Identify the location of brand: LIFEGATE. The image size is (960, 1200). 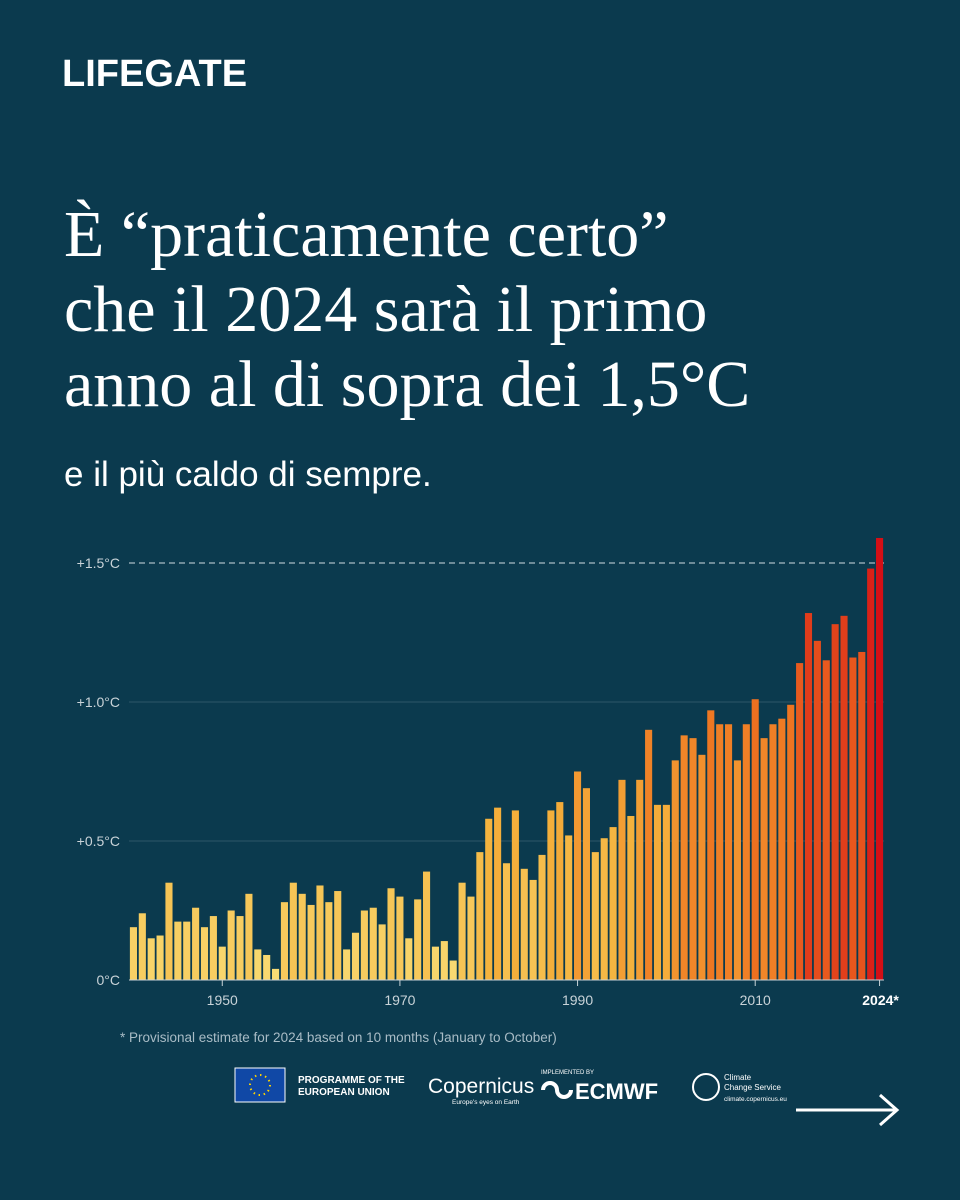
(154, 74).